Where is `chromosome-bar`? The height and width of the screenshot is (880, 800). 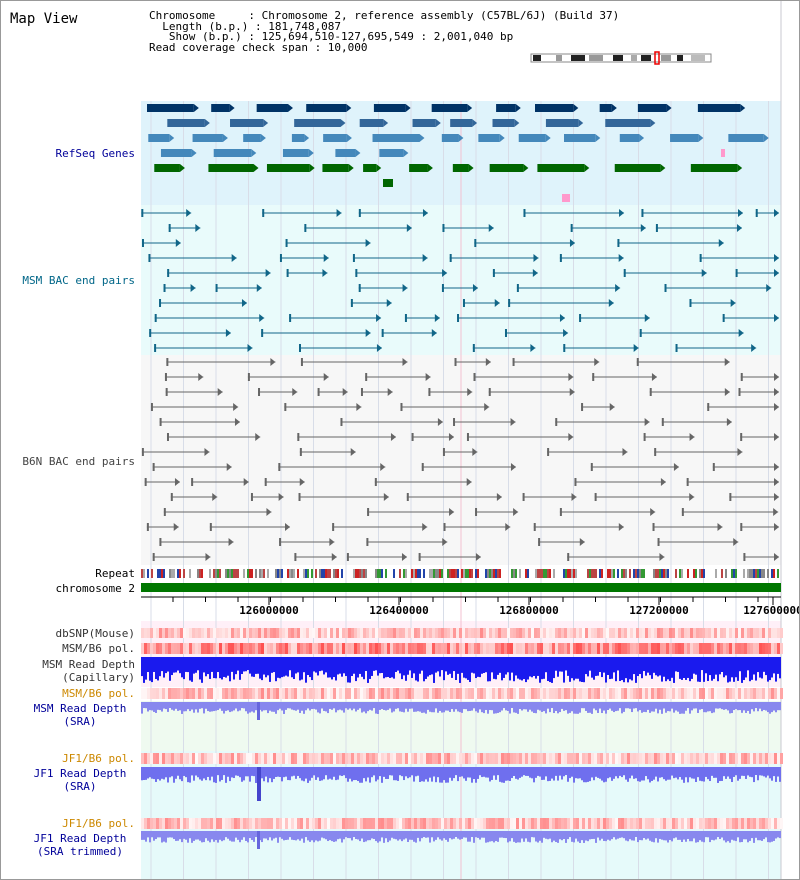
chromosome-bar is located at coordinates (461, 587).